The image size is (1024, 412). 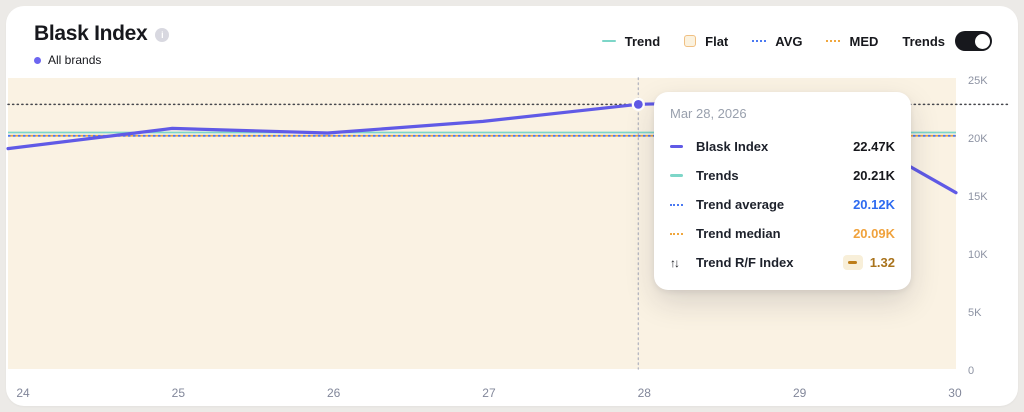 I want to click on info-icon: i, so click(x=162, y=35).